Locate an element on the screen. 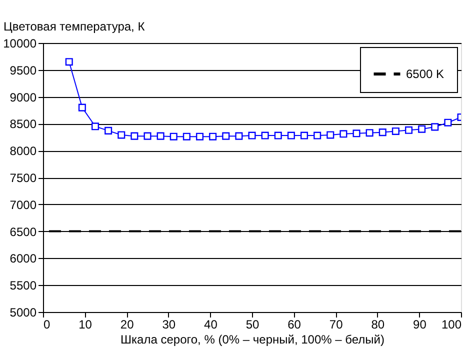 This screenshot has height=349, width=472. x-tick-label: 60 is located at coordinates (295, 325).